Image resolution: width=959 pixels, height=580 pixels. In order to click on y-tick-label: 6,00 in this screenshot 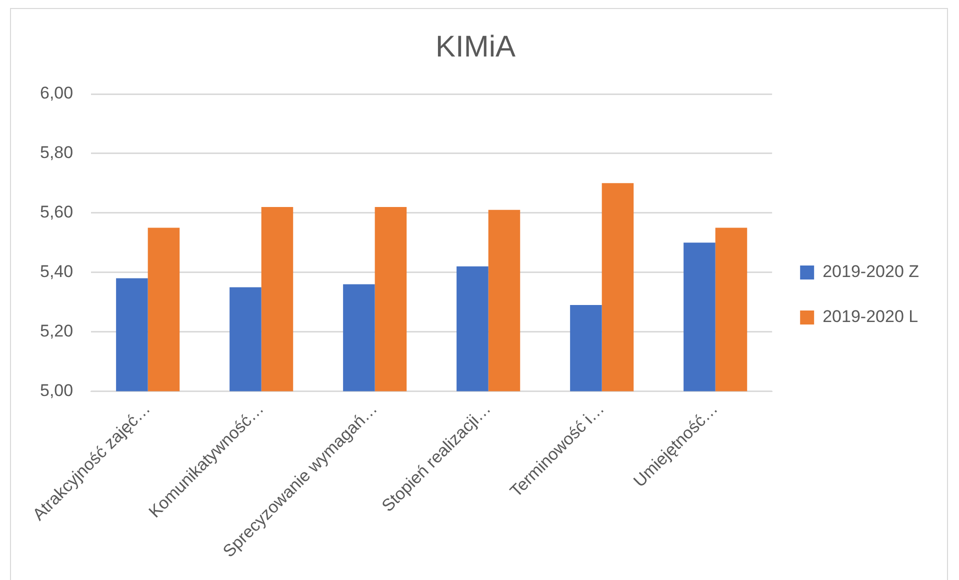, I will do `click(57, 93)`.